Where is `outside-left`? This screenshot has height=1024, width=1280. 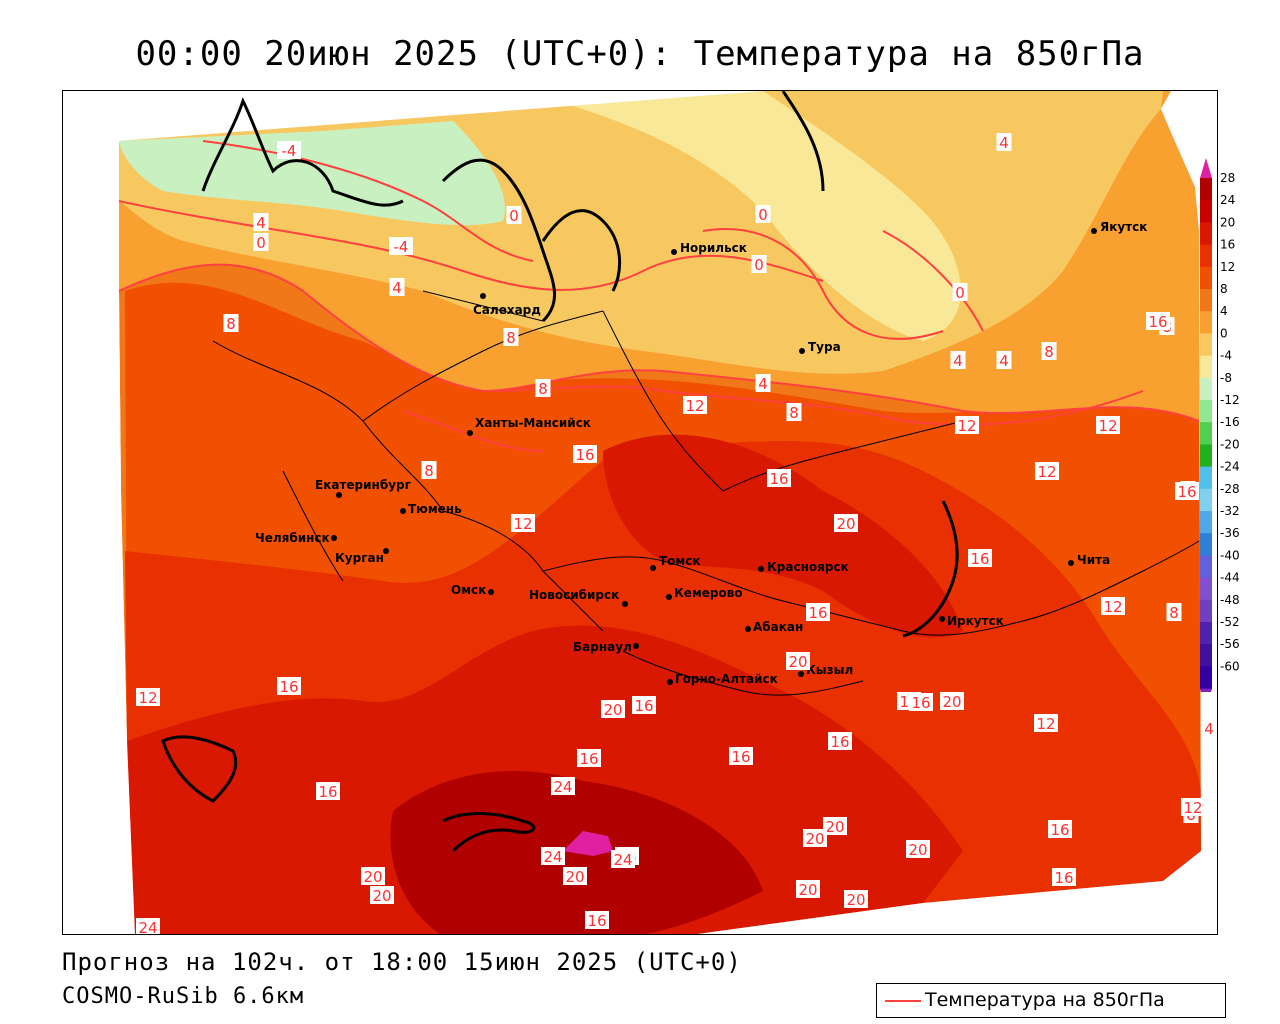
outside-left is located at coordinates (99, 512).